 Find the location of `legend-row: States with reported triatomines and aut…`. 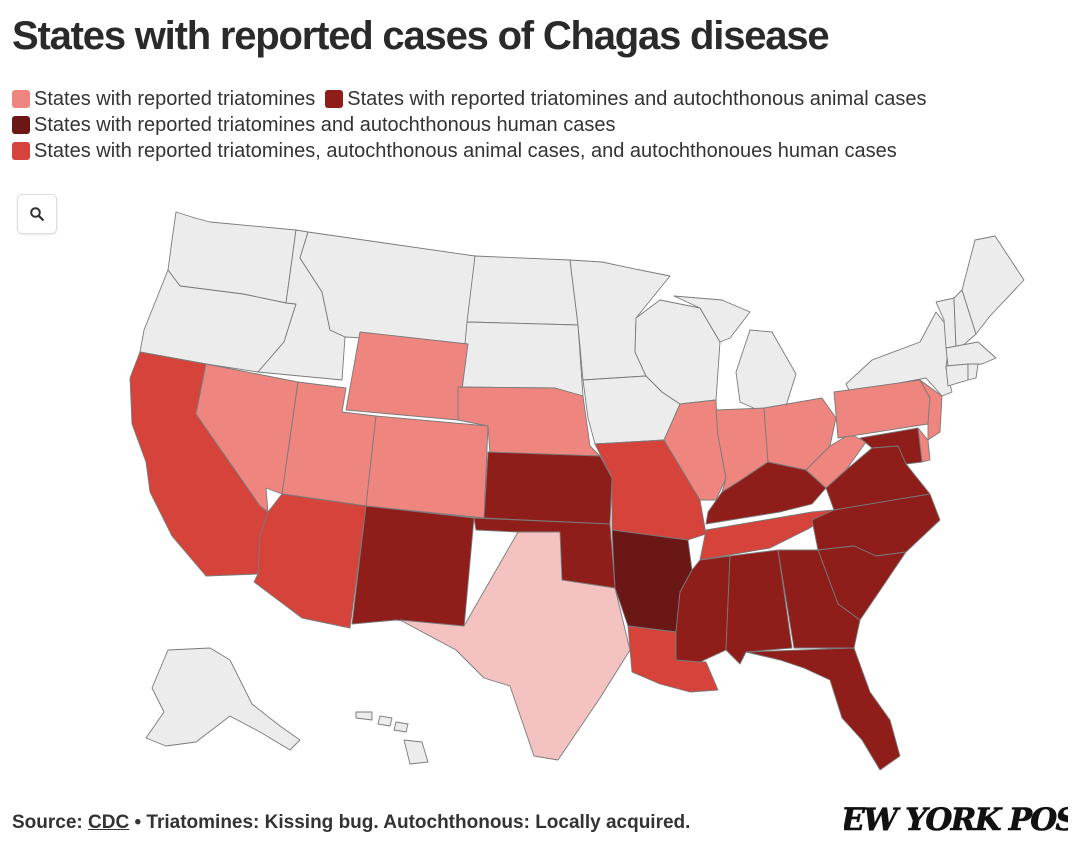

legend-row: States with reported triatomines and aut… is located at coordinates (542, 125).